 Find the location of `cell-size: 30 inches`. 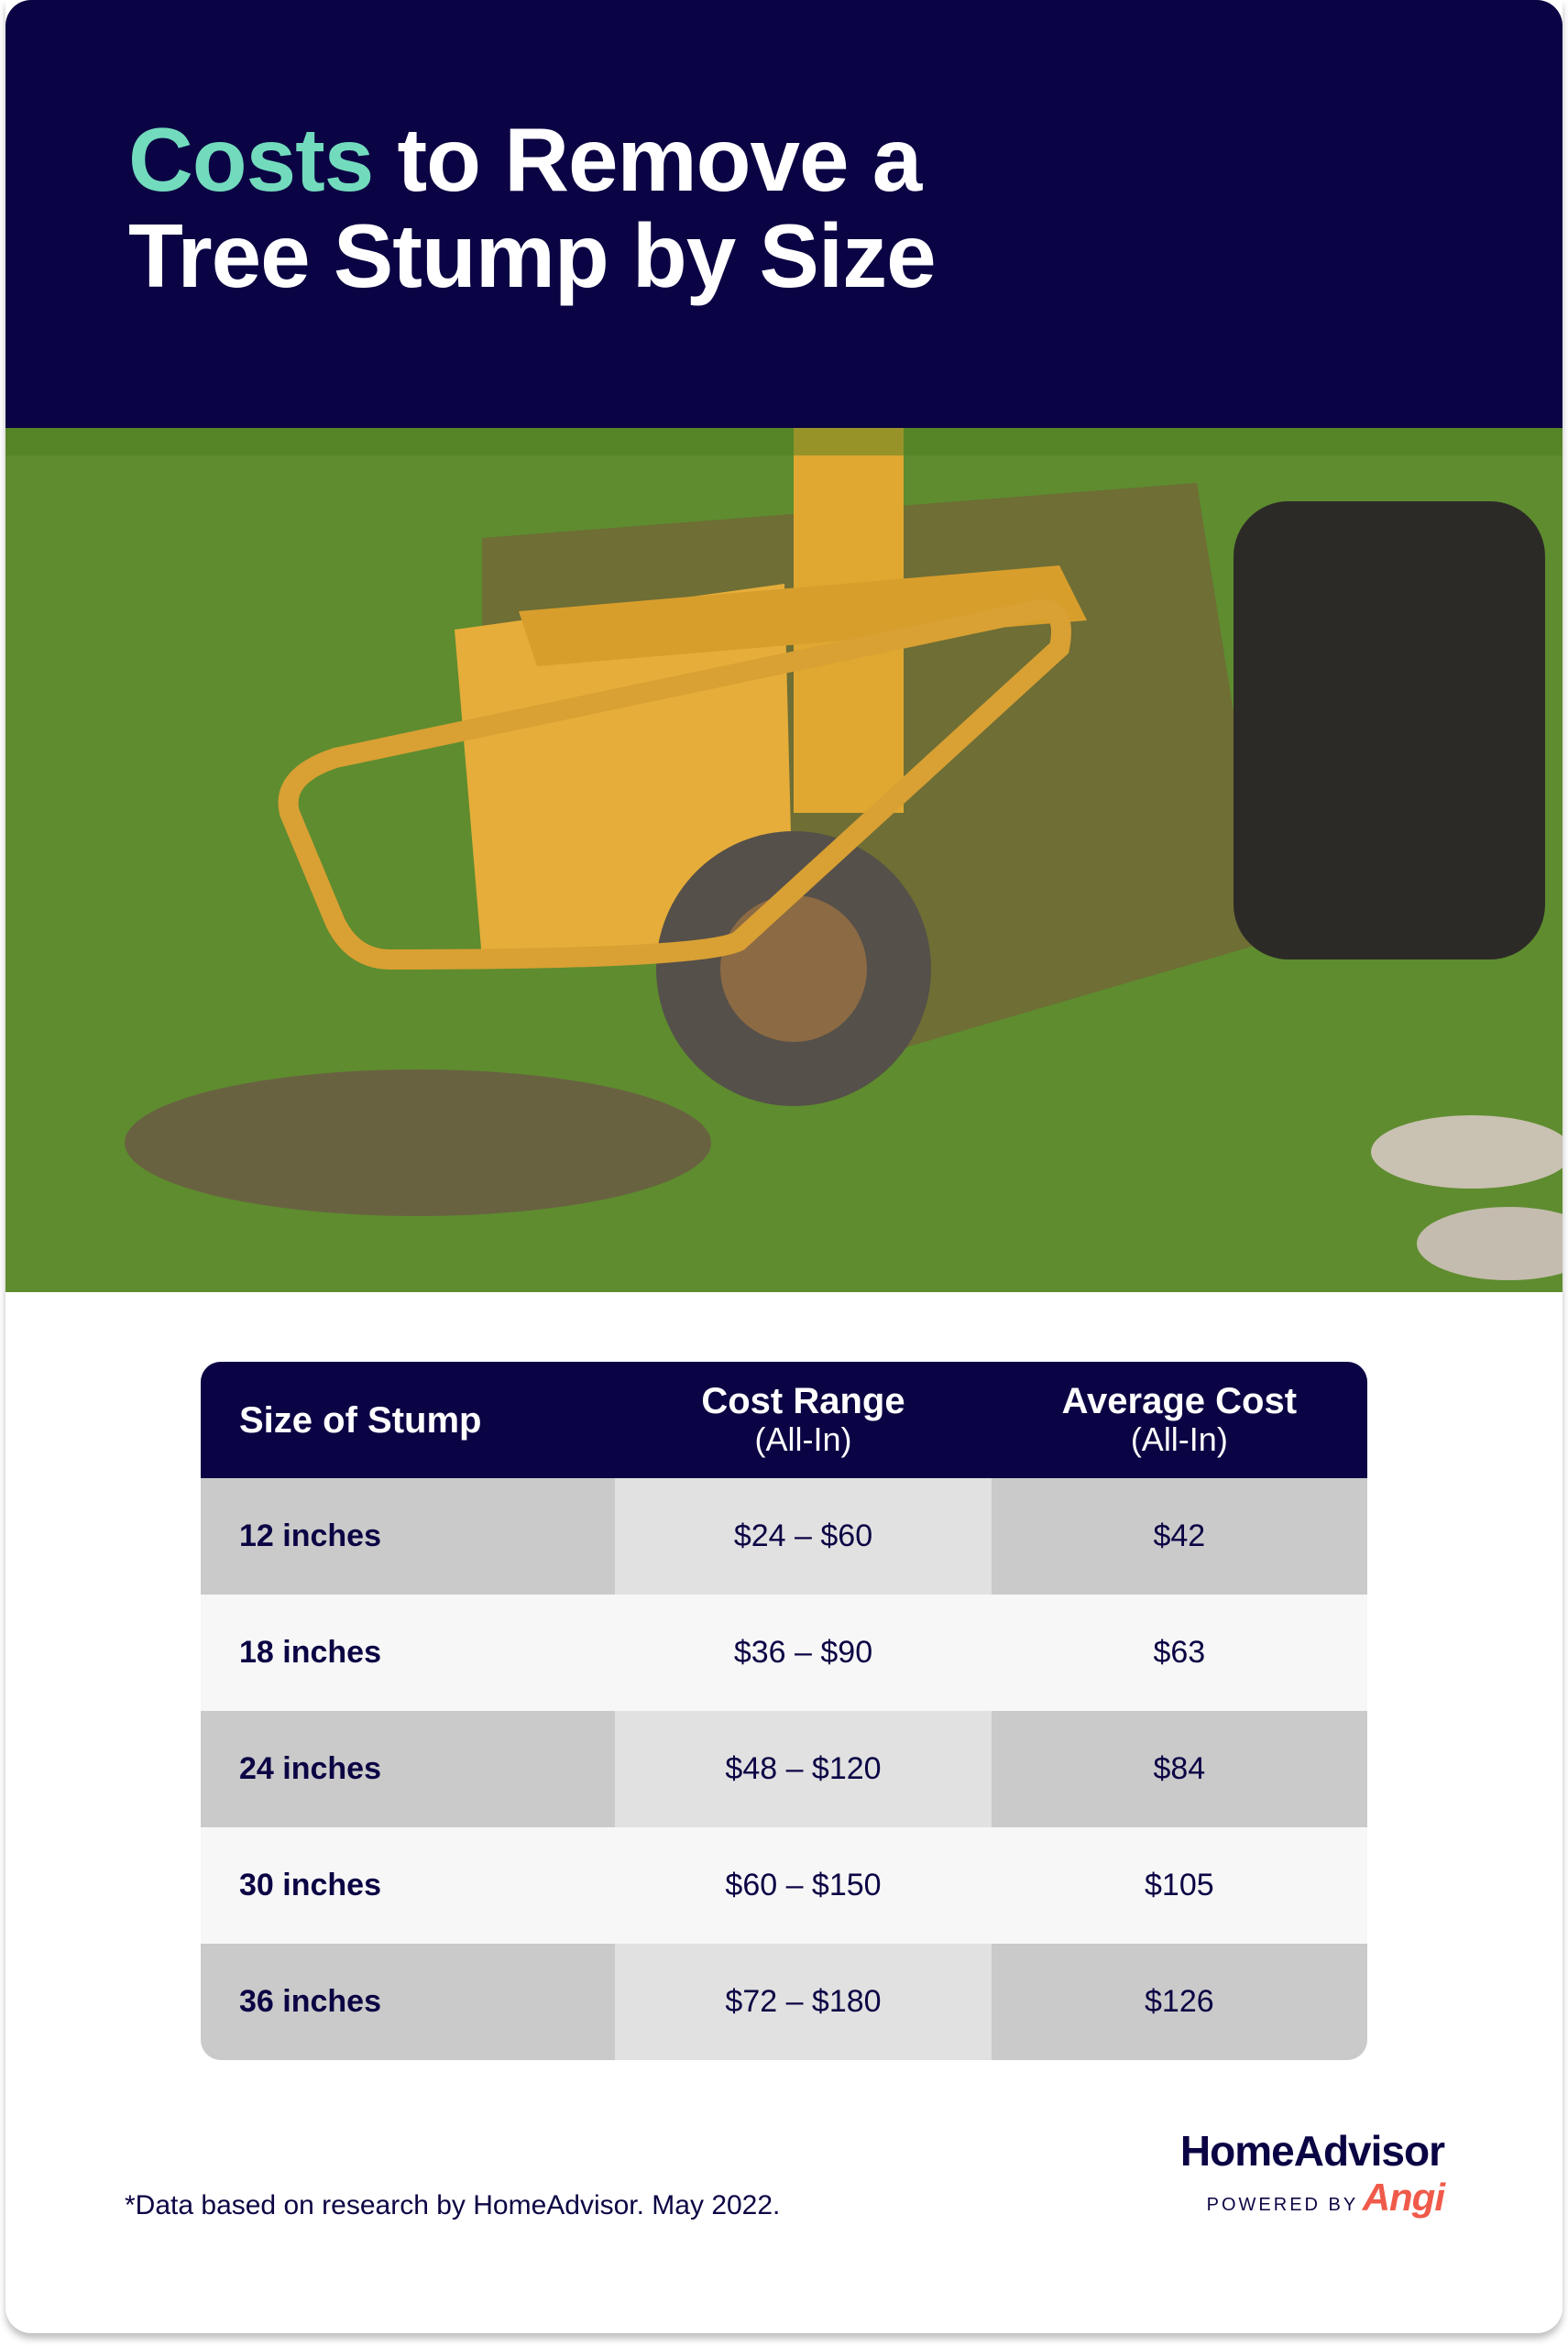

cell-size: 30 inches is located at coordinates (408, 1886).